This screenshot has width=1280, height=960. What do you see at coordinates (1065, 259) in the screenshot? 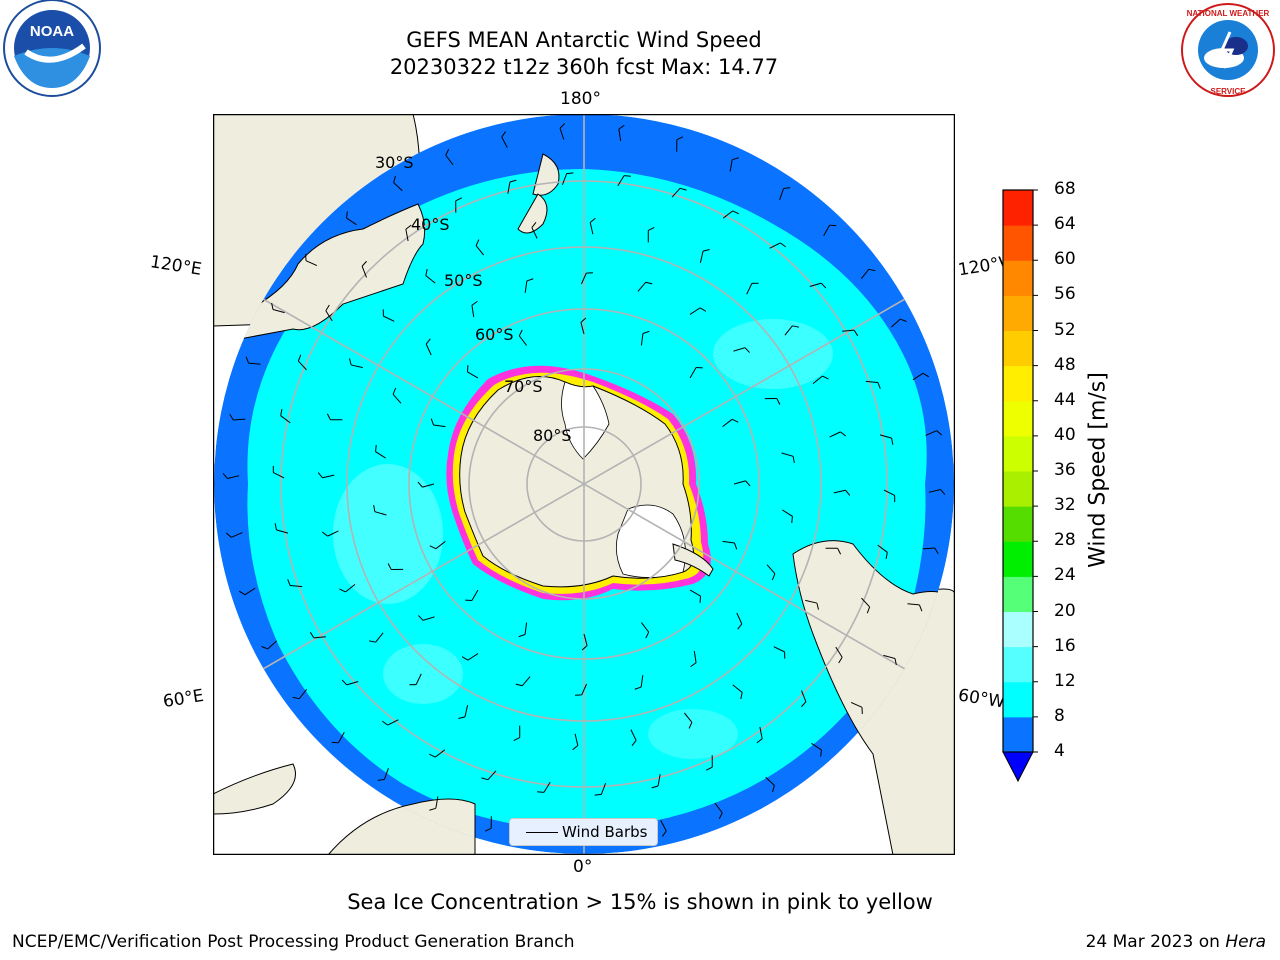
I see `colorbar-tick-label: 60` at bounding box center [1065, 259].